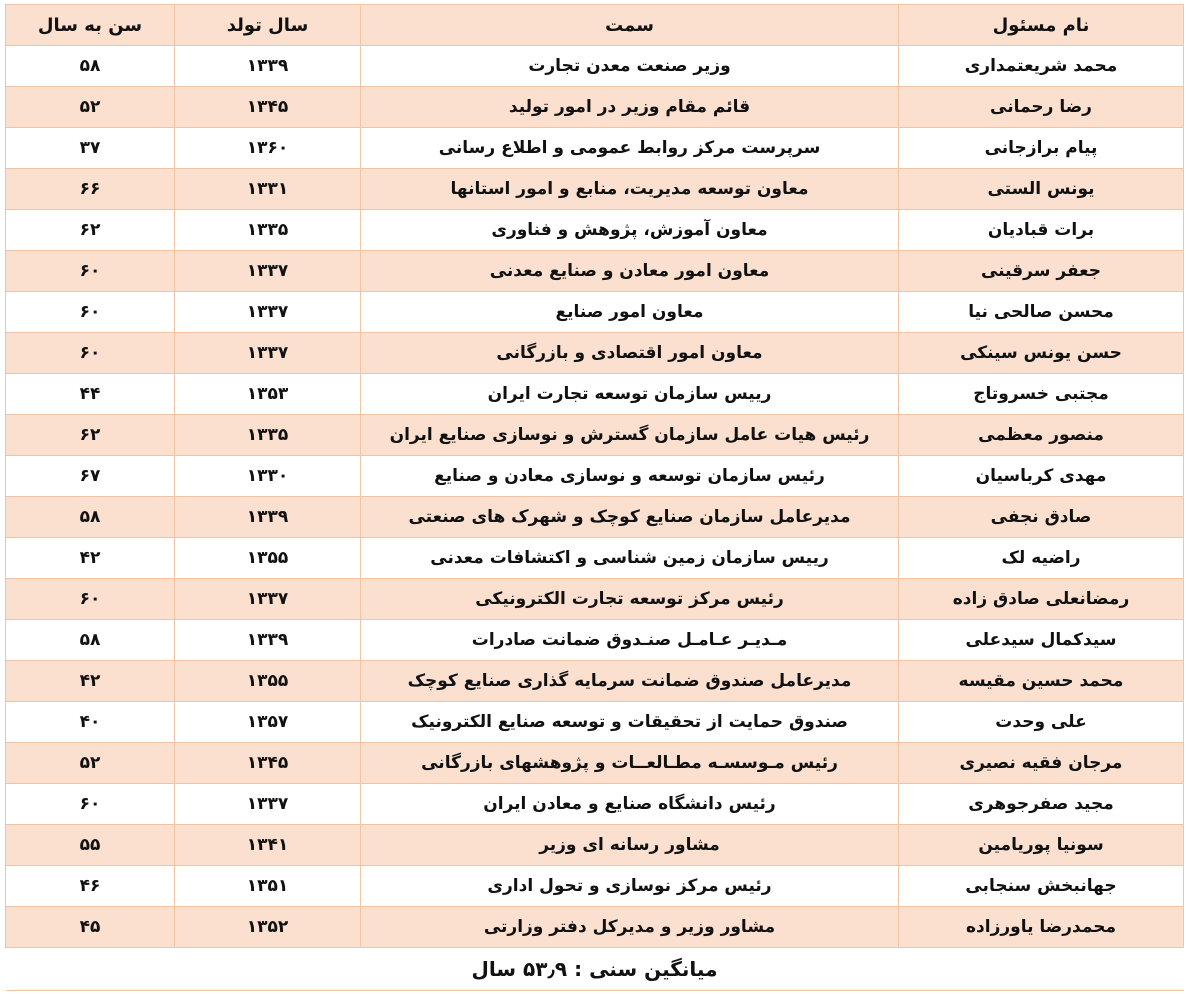 The image size is (1186, 994). I want to click on cell-position: قائم مقام وزیر در امور تولید, so click(629, 107).